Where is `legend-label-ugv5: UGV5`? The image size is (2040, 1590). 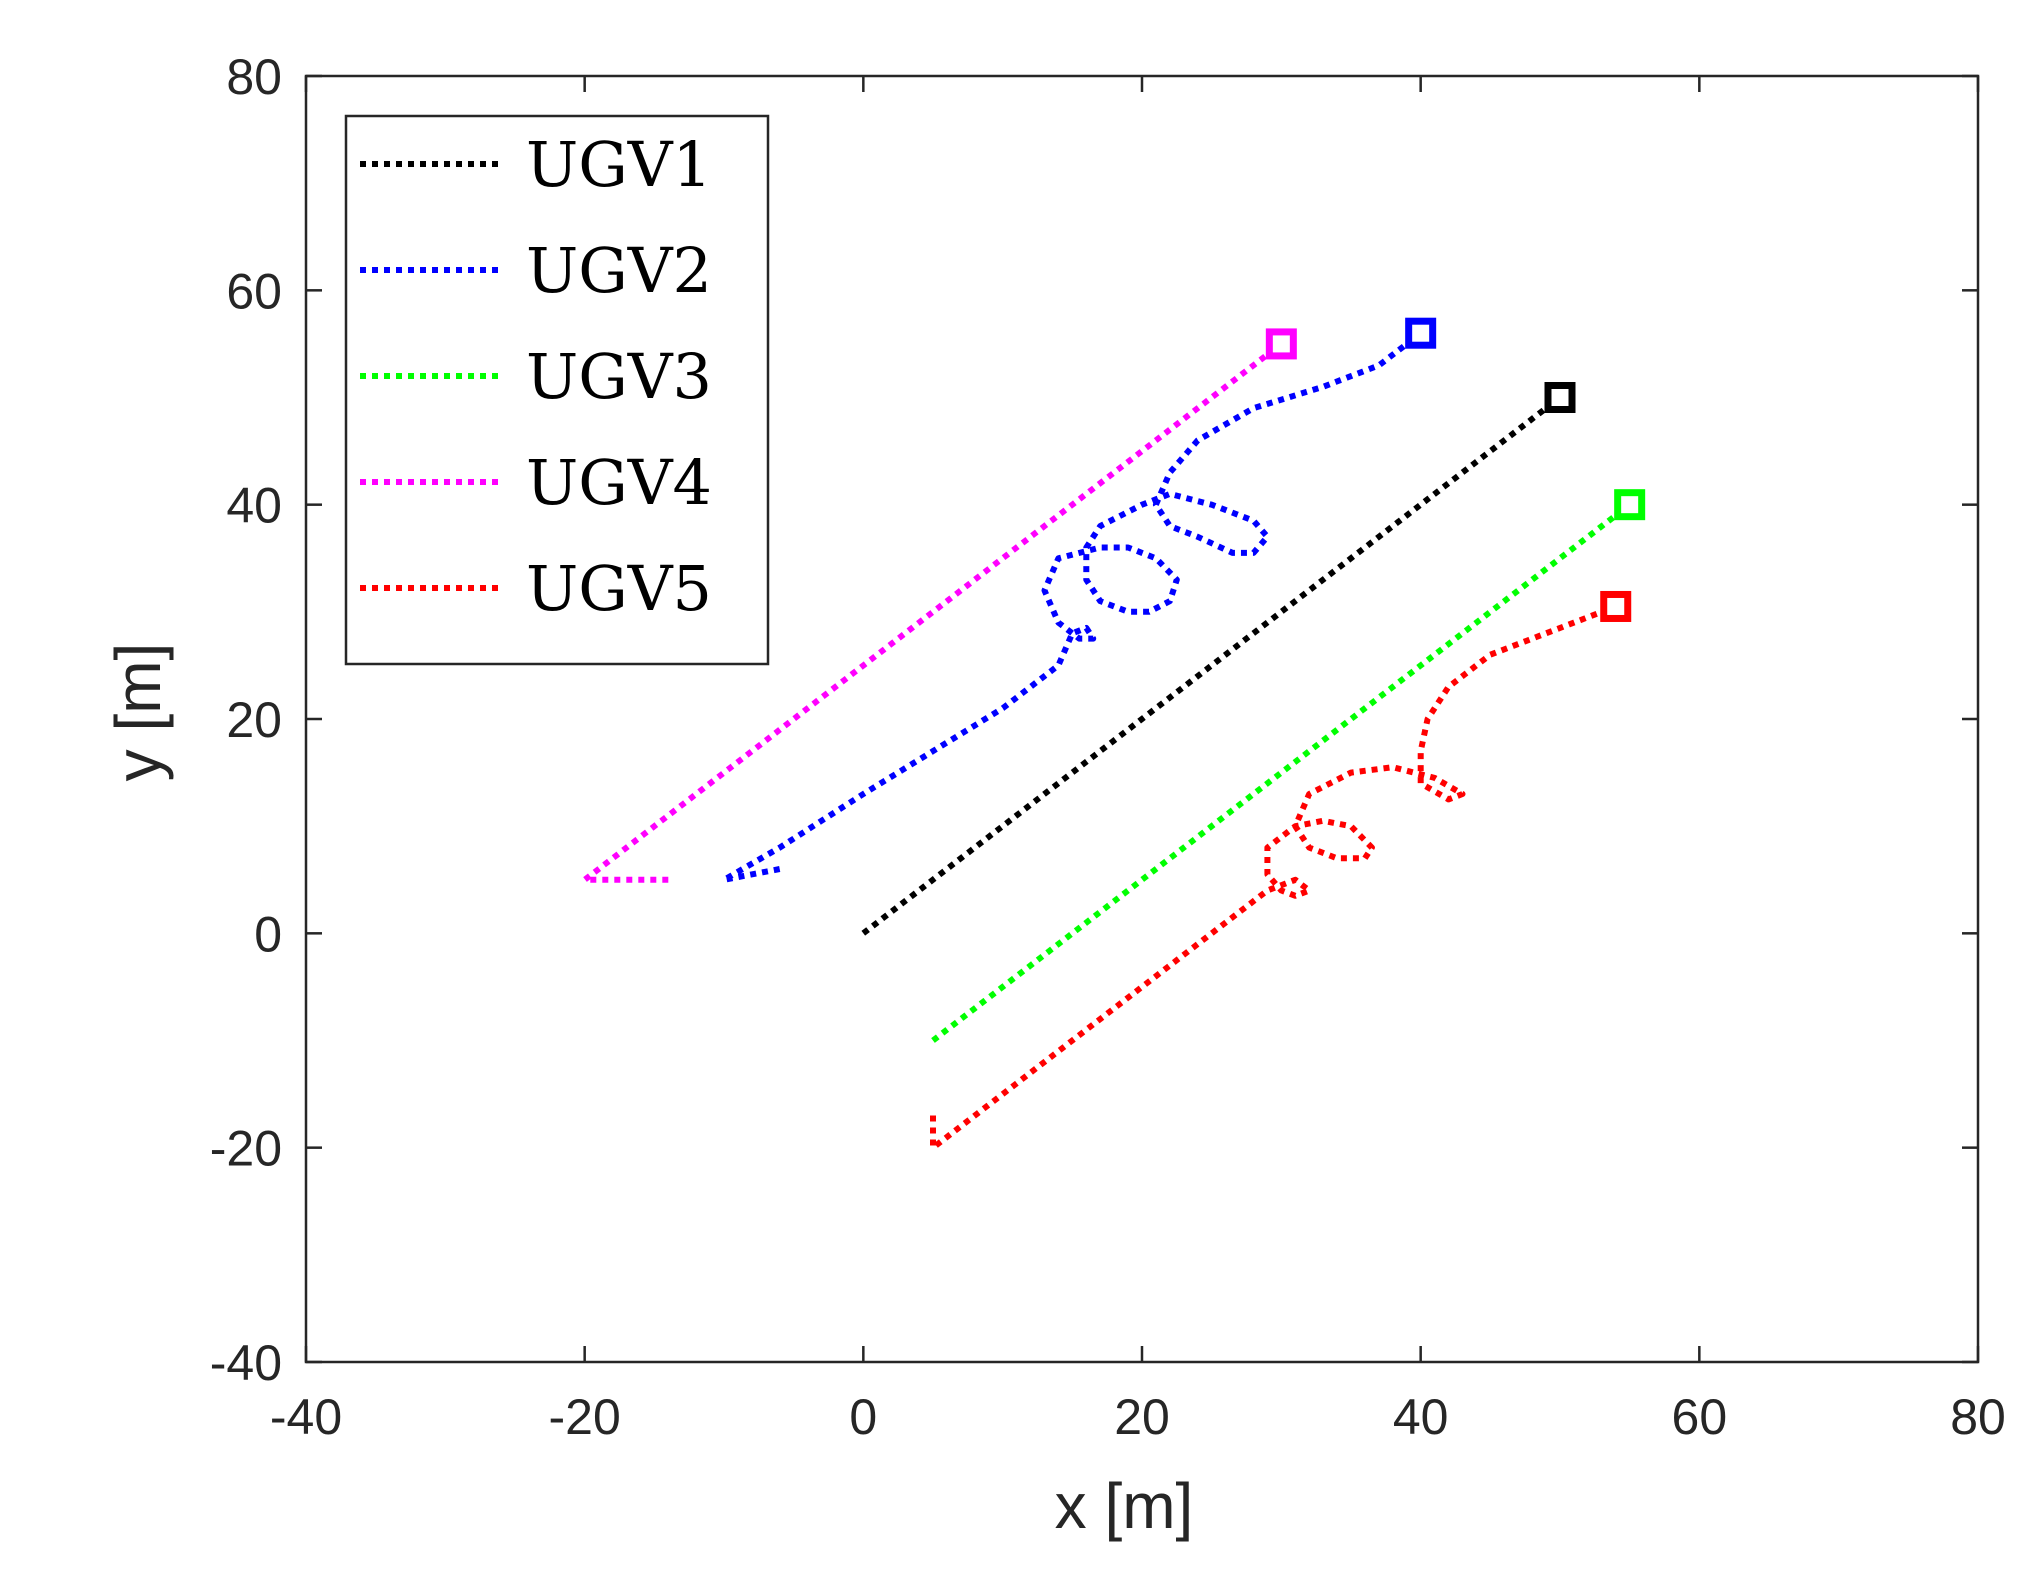
legend-label-ugv5: UGV5 is located at coordinates (619, 588).